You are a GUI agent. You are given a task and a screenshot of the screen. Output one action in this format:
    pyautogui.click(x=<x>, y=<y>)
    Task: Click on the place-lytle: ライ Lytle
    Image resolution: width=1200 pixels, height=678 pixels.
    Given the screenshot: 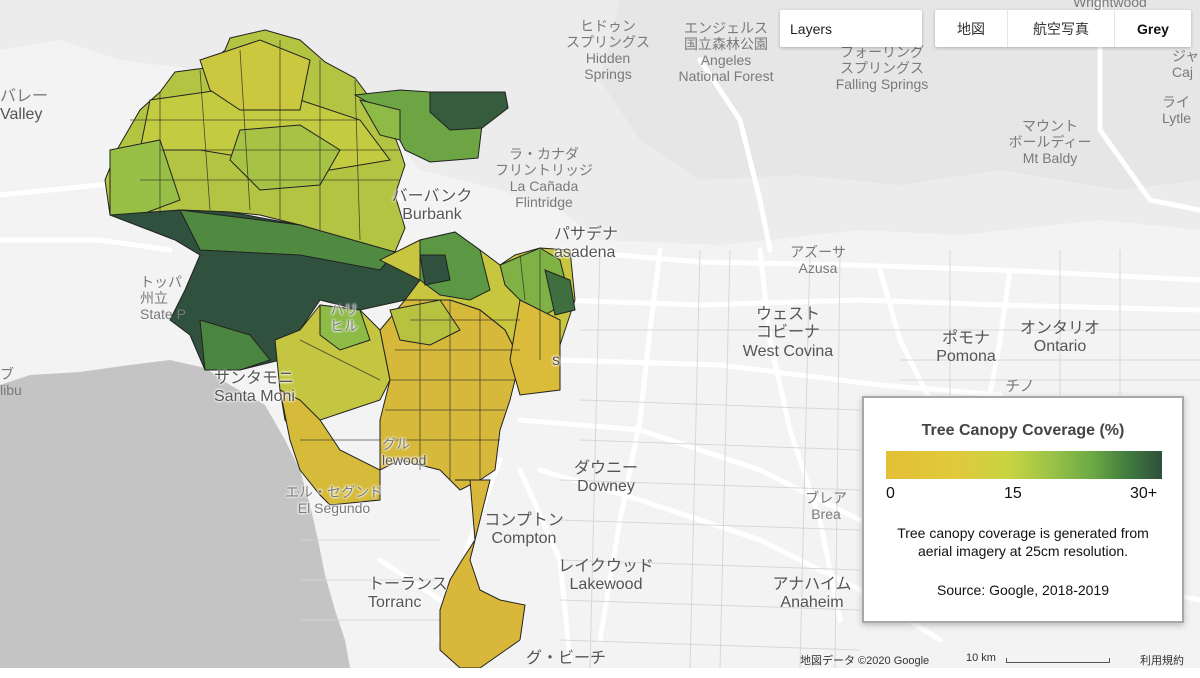 What is the action you would take?
    pyautogui.click(x=1176, y=110)
    